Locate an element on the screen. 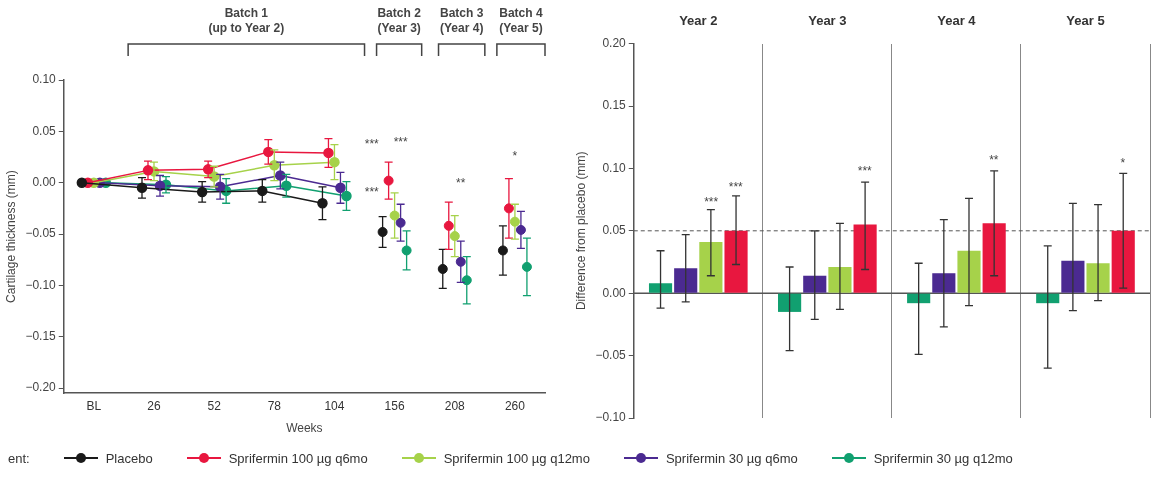  x-tick-label: Year 5 is located at coordinates (1085, 21).